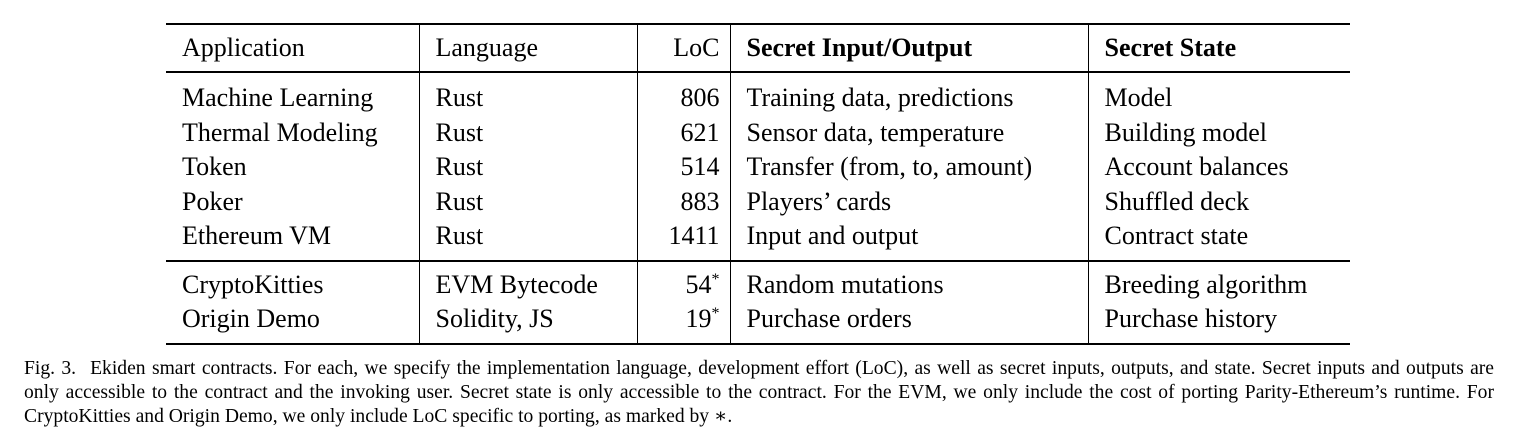  I want to click on figure-label: Fig. 3., so click(50, 368).